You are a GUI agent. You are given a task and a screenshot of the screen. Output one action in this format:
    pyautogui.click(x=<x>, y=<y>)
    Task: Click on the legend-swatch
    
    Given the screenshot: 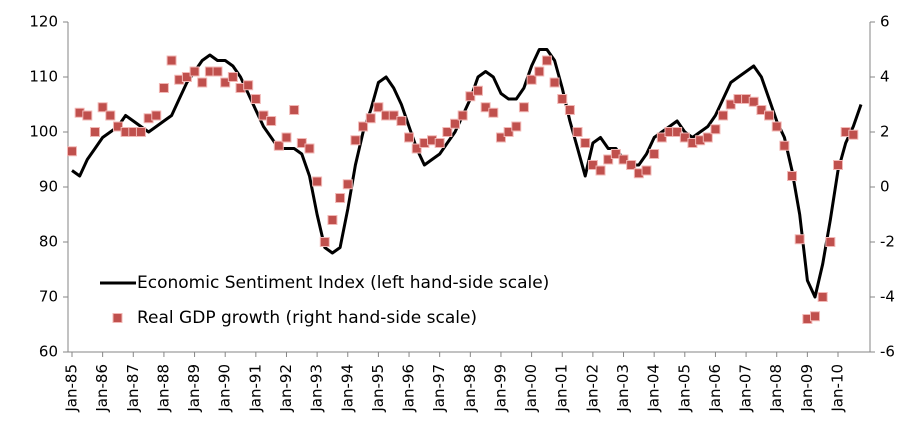 What is the action you would take?
    pyautogui.click(x=117, y=318)
    